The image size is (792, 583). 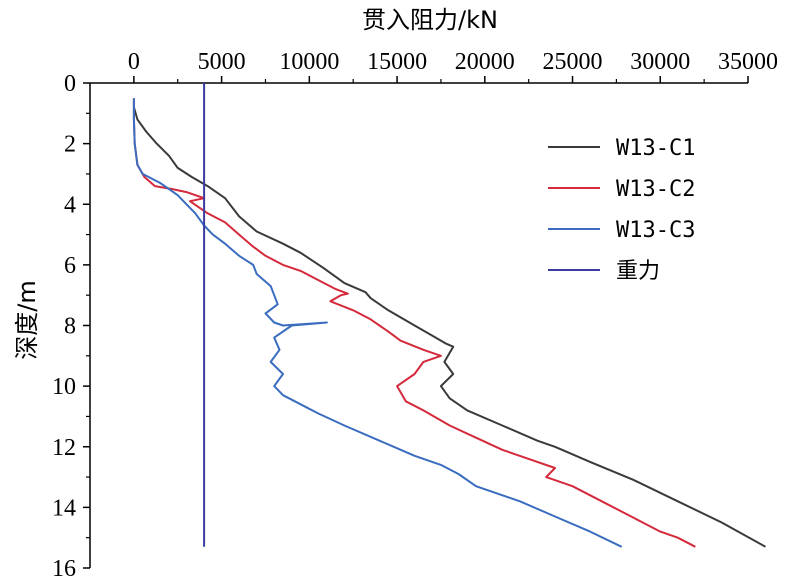 I want to click on y-axis: 0 2 4 6 8 10 12 14 16, so click(x=71, y=326).